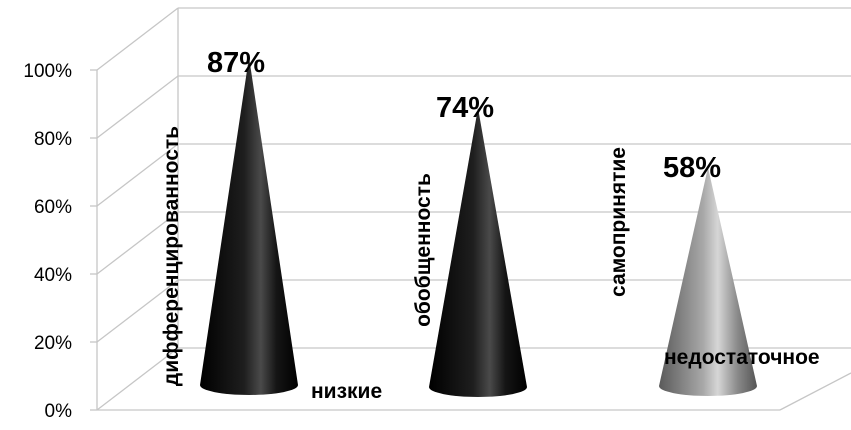 This screenshot has width=851, height=430. I want to click on y-tick-label: 40%, so click(53, 275).